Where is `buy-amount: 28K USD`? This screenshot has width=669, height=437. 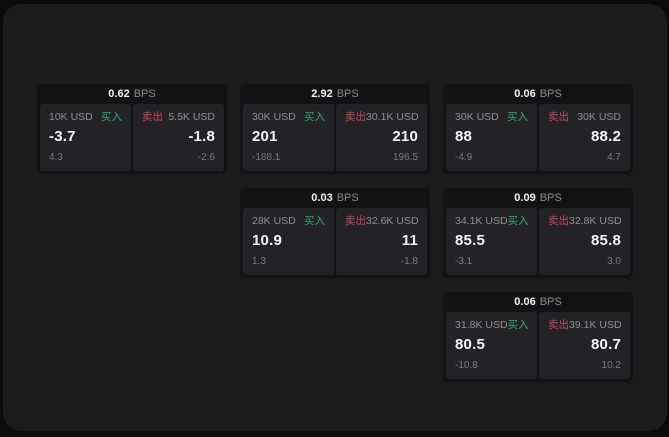
buy-amount: 28K USD is located at coordinates (274, 221).